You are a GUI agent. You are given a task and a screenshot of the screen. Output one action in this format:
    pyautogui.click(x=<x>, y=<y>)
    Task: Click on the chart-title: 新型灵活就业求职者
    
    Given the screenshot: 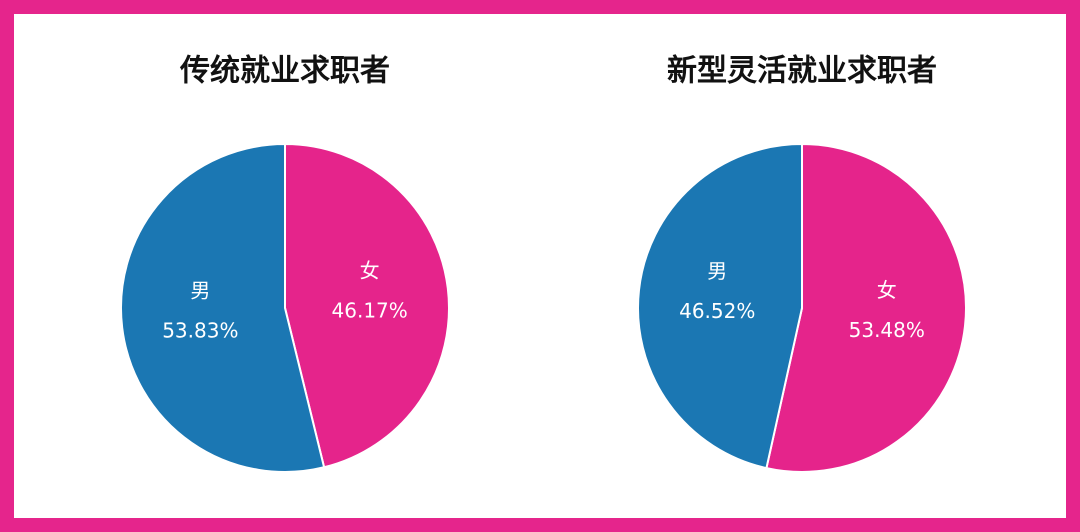 What is the action you would take?
    pyautogui.click(x=802, y=71)
    